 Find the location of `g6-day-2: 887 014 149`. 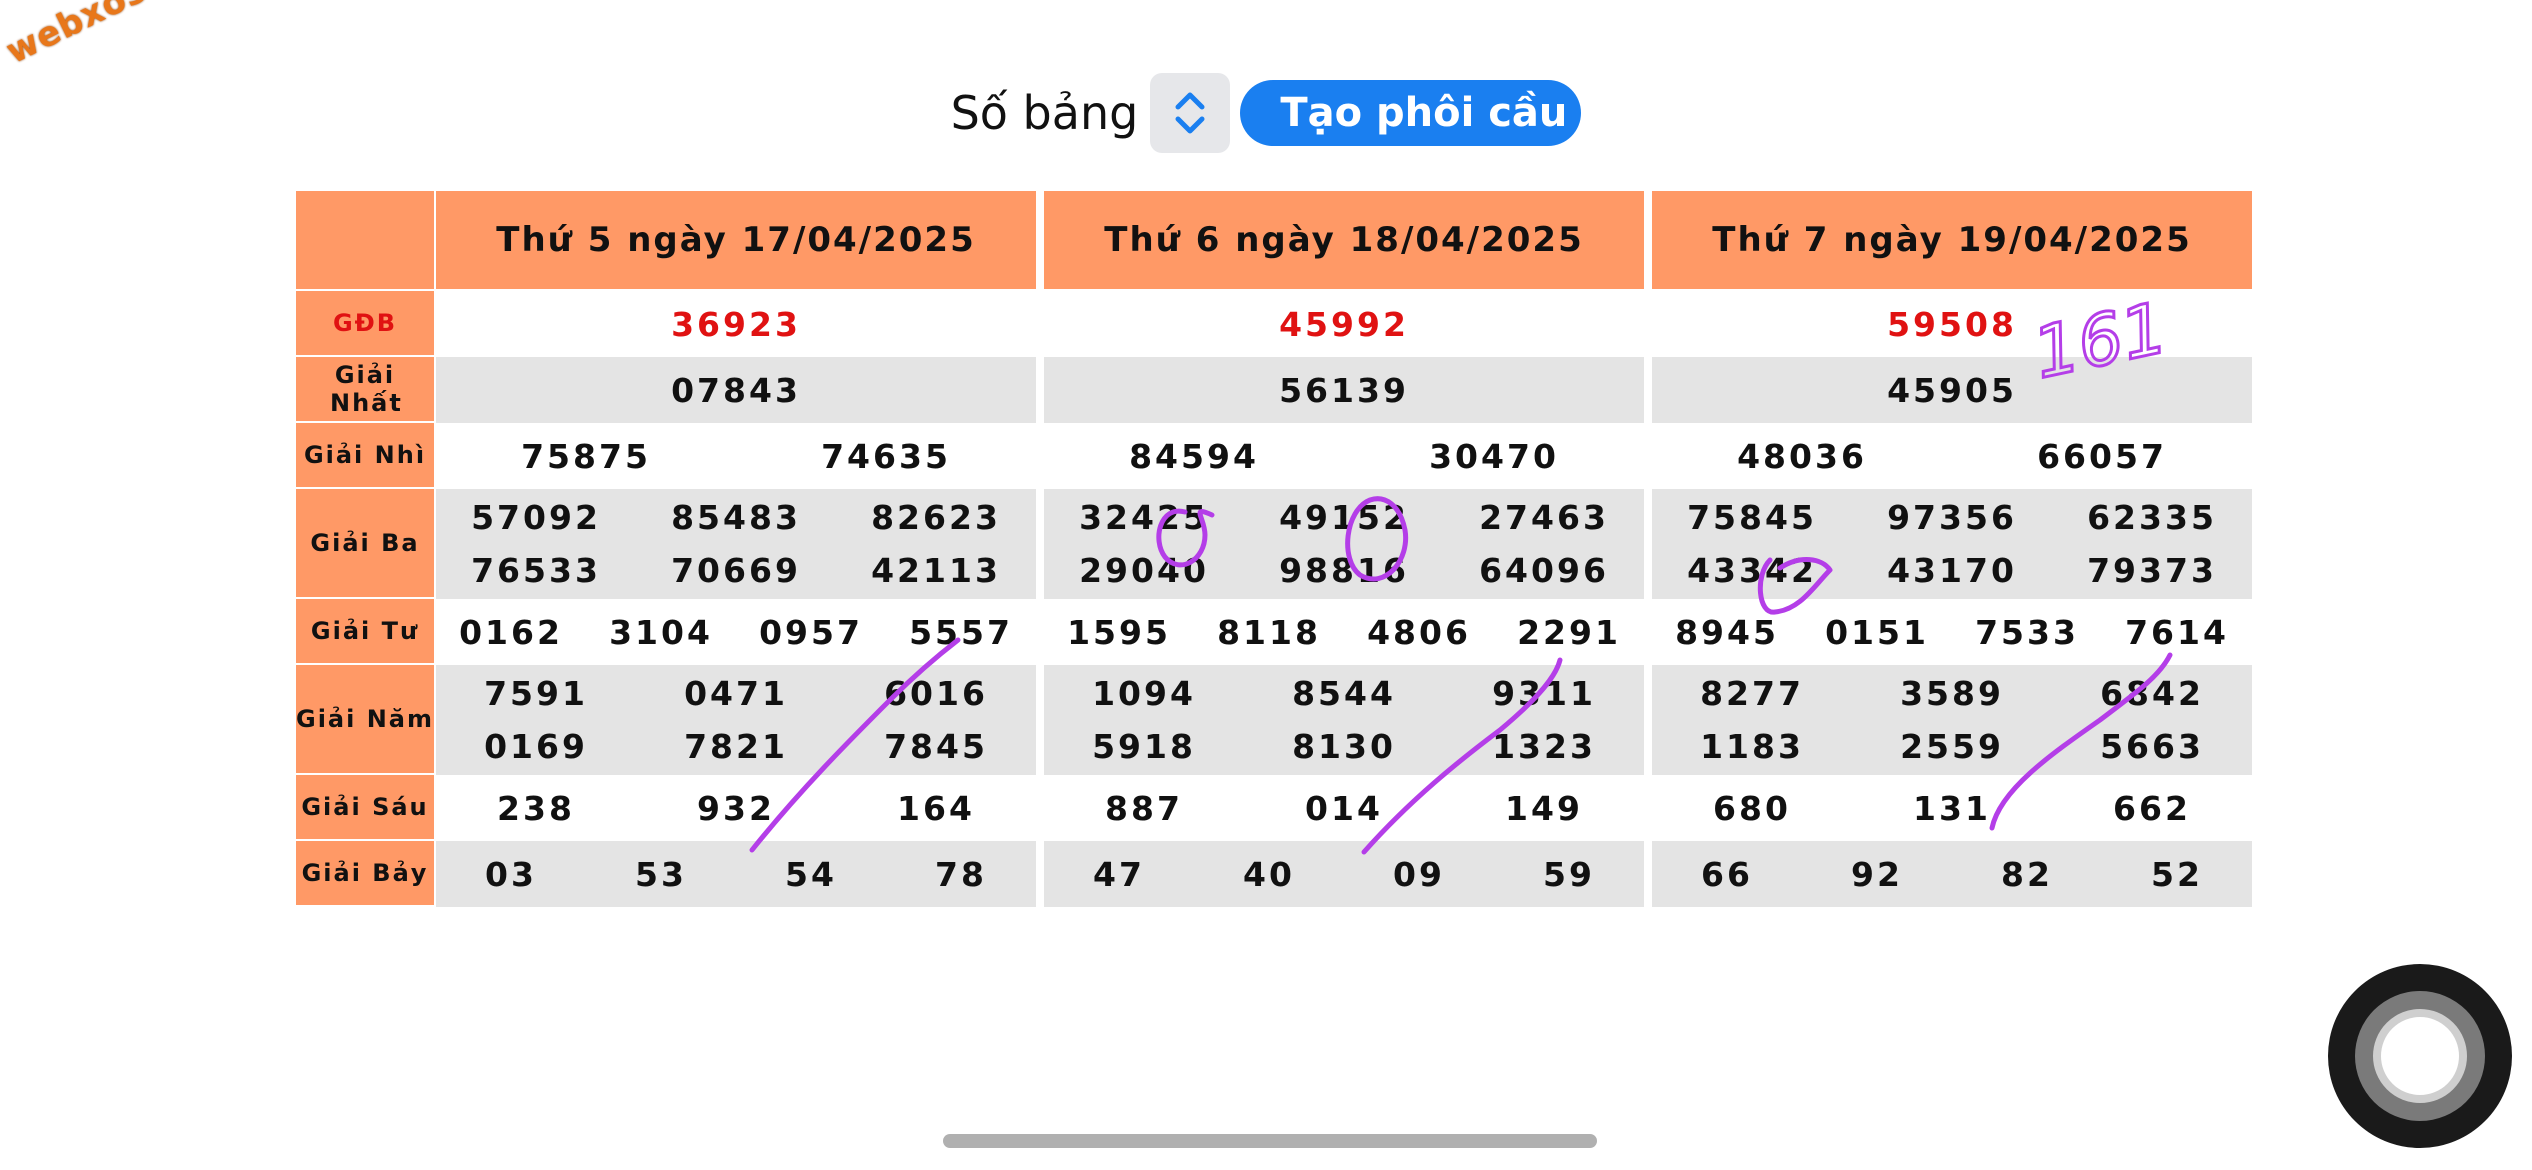

g6-day-2: 887 014 149 is located at coordinates (1344, 808).